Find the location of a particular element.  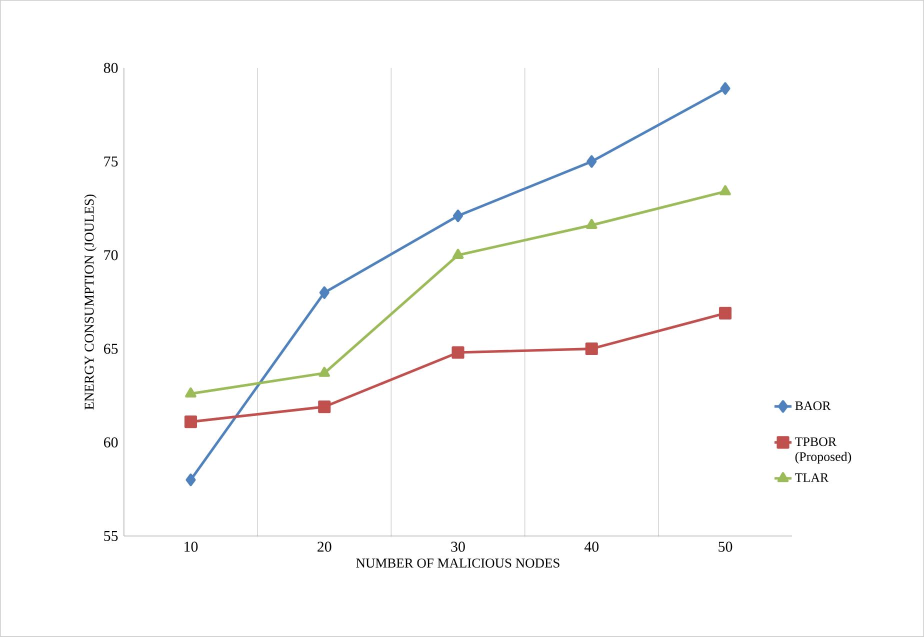

y-axis-title: ENERGY CONSUMPTION (JOULES) is located at coordinates (90, 302).